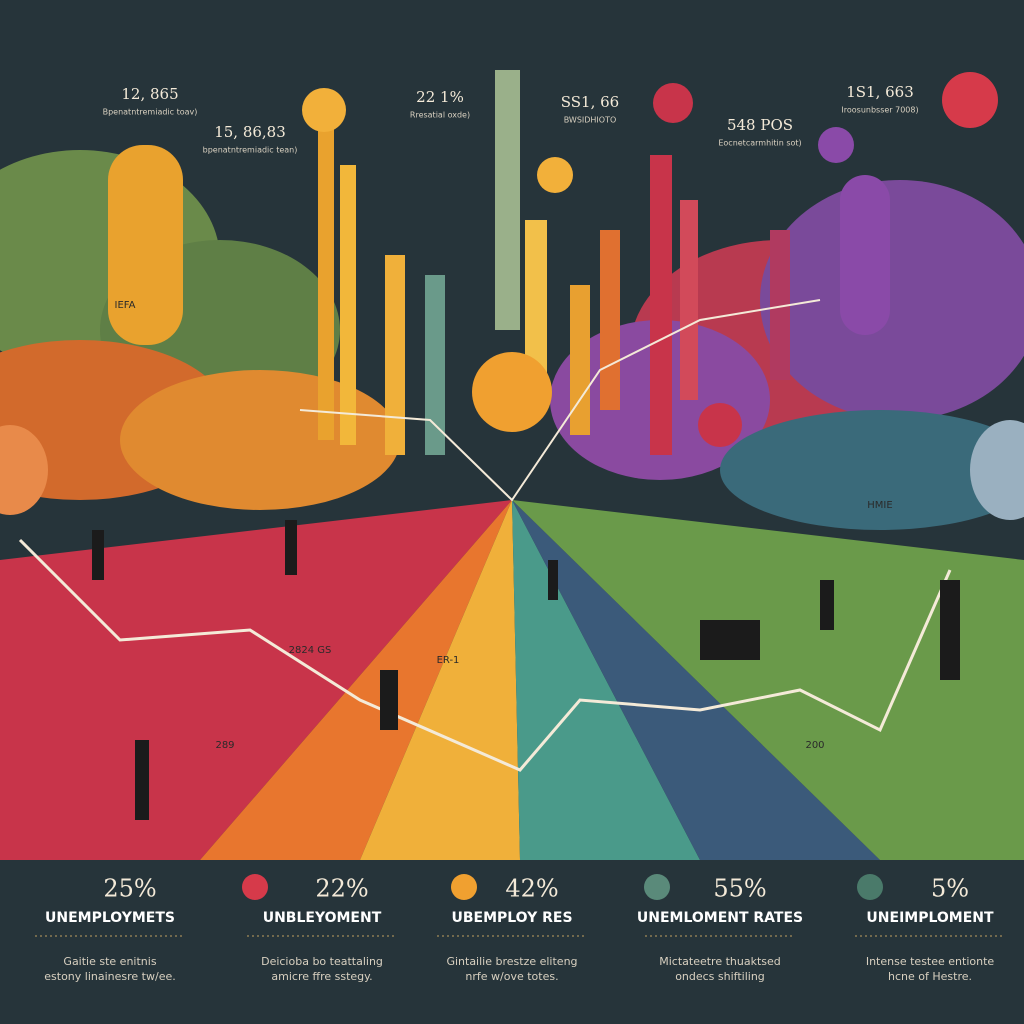 The width and height of the screenshot is (1024, 1024). I want to click on stat-icons, so click(562, 887).